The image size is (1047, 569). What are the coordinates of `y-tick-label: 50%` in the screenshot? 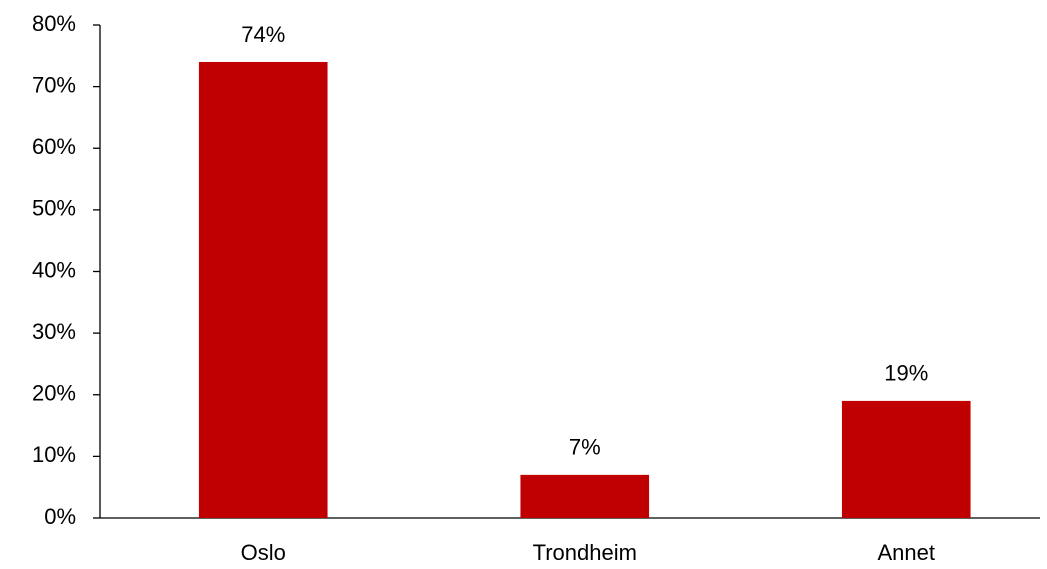 It's located at (54, 208).